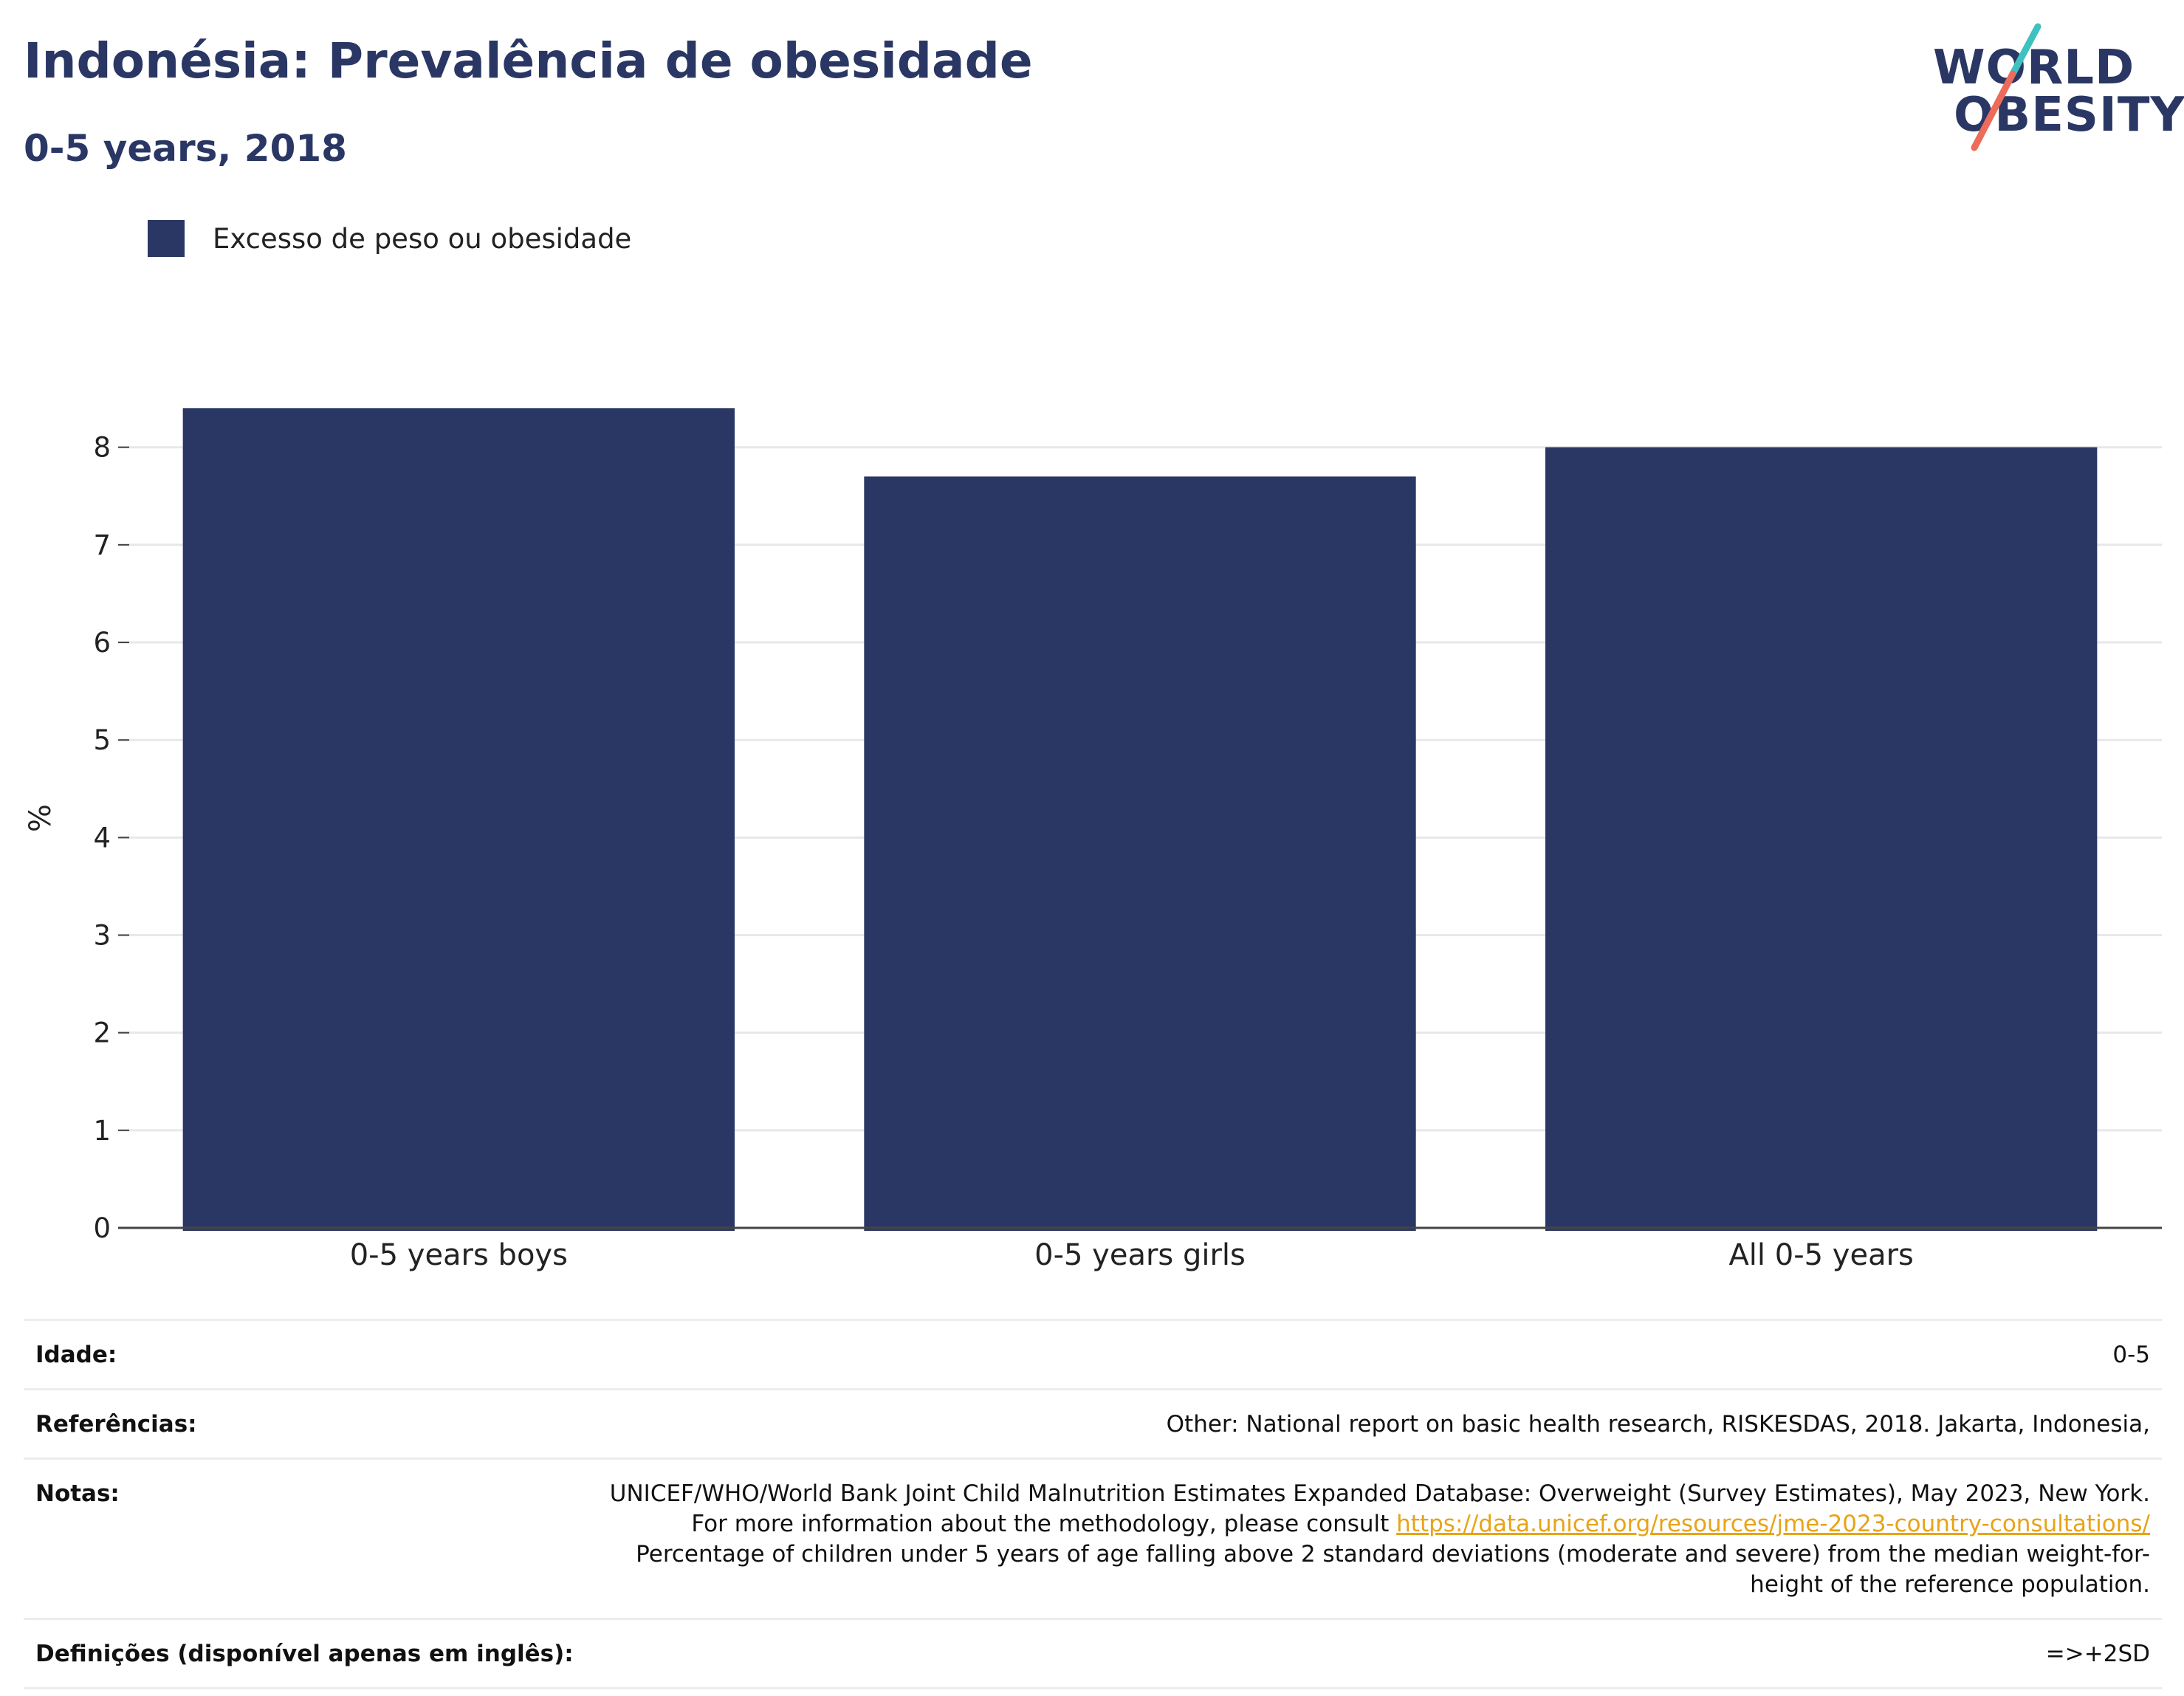  Describe the element at coordinates (102, 448) in the screenshot. I see `y-tick-label: 8` at that location.